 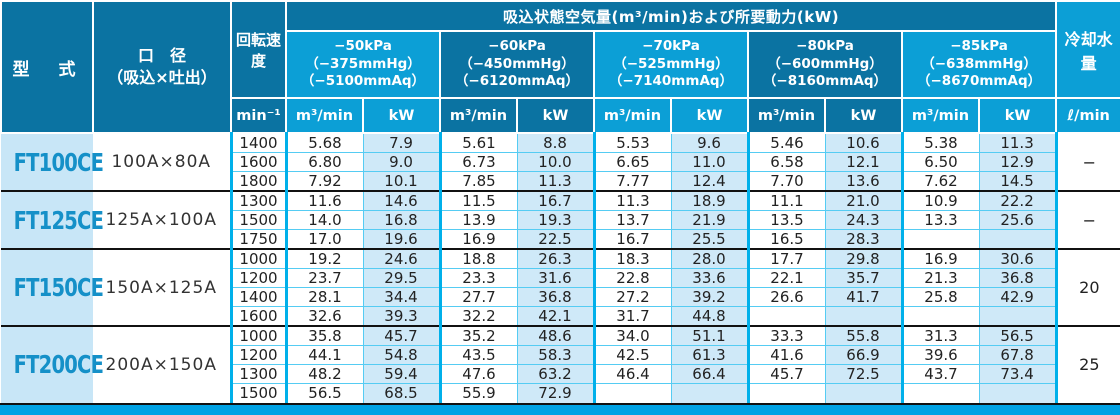 I want to click on flow-cell: 33.3, so click(x=787, y=335).